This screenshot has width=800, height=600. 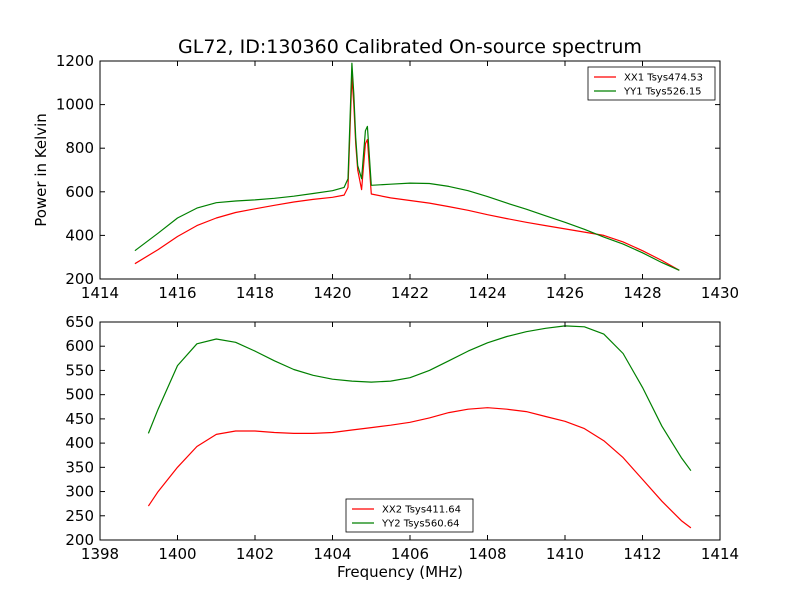 I want to click on x-tick-label: 1428, so click(x=642, y=293).